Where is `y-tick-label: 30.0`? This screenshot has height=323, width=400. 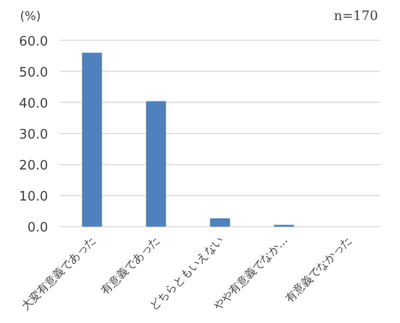
y-tick-label: 30.0 is located at coordinates (33, 135).